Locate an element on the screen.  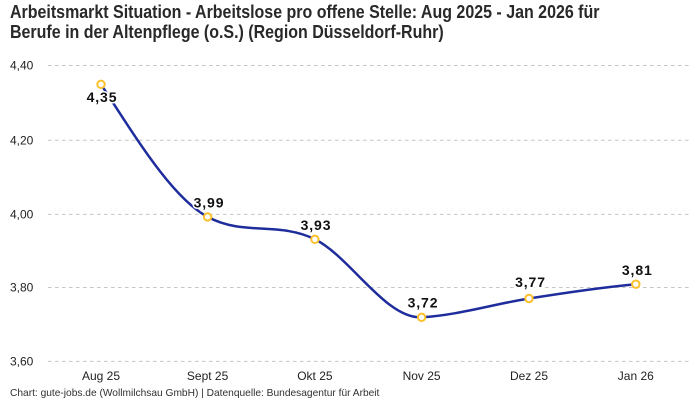
svg-text: Okt 25 is located at coordinates (315, 376).